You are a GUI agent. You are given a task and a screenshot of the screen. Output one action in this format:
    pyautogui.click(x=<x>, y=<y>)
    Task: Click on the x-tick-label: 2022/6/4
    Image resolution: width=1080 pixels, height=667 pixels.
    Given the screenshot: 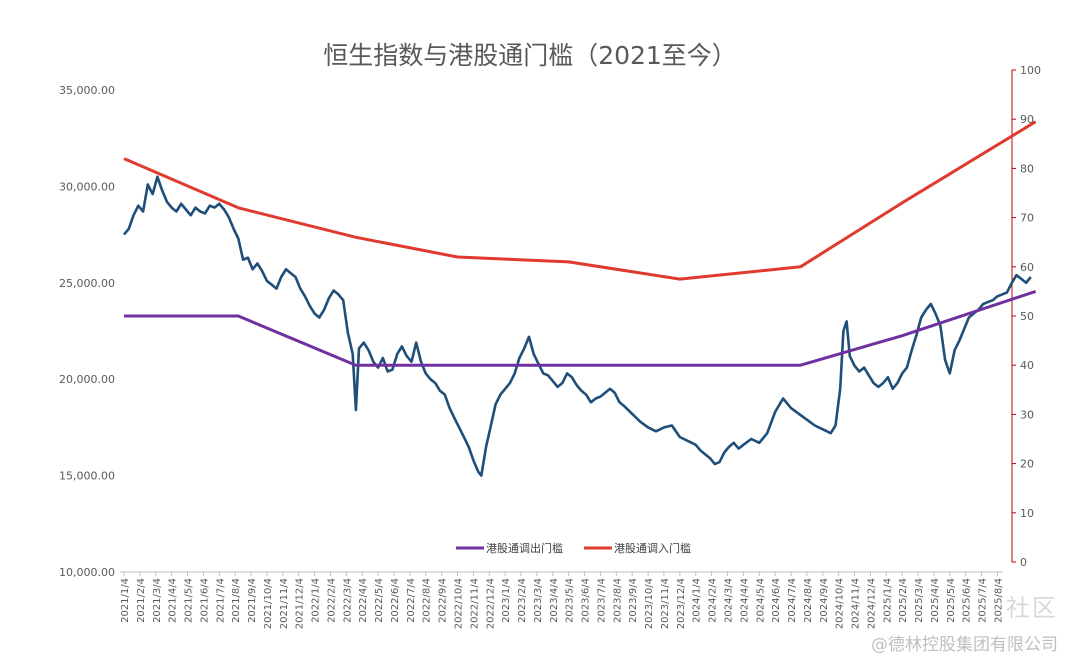 What is the action you would take?
    pyautogui.click(x=395, y=600)
    